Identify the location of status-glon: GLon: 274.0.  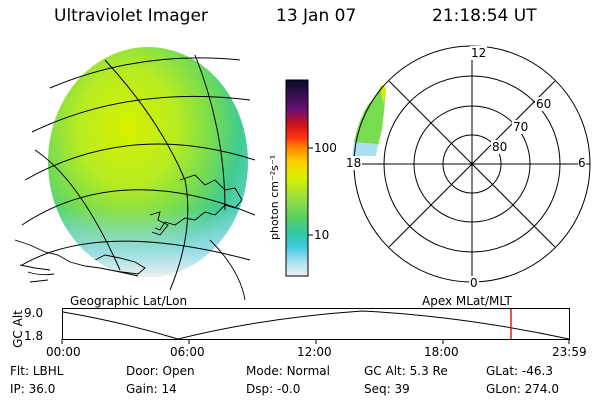
(522, 389).